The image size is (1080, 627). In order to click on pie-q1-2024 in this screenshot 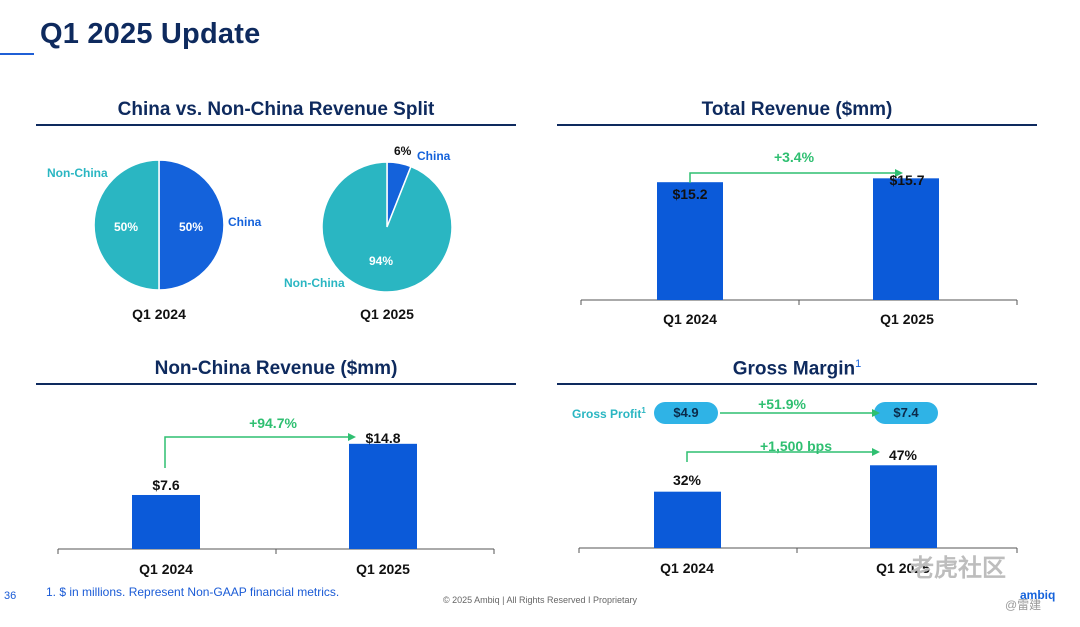, I will do `click(159, 225)`.